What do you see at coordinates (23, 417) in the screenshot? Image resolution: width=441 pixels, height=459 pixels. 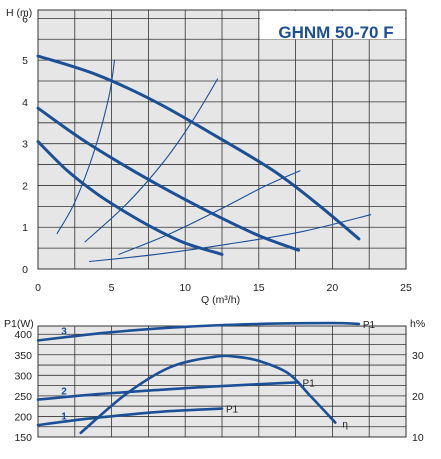 I see `bottom-left-tick-label: 200` at bounding box center [23, 417].